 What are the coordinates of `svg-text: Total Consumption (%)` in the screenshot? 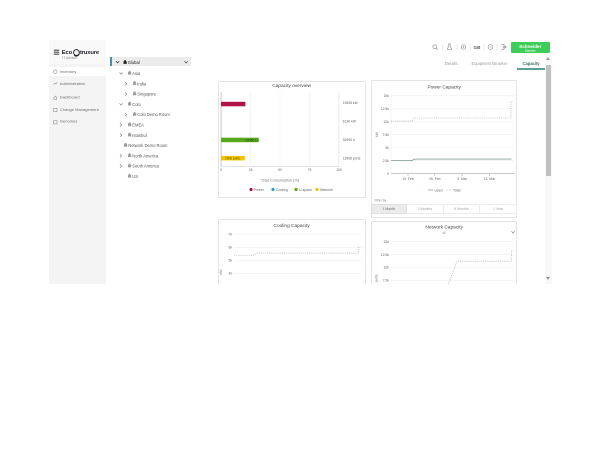 It's located at (280, 180).